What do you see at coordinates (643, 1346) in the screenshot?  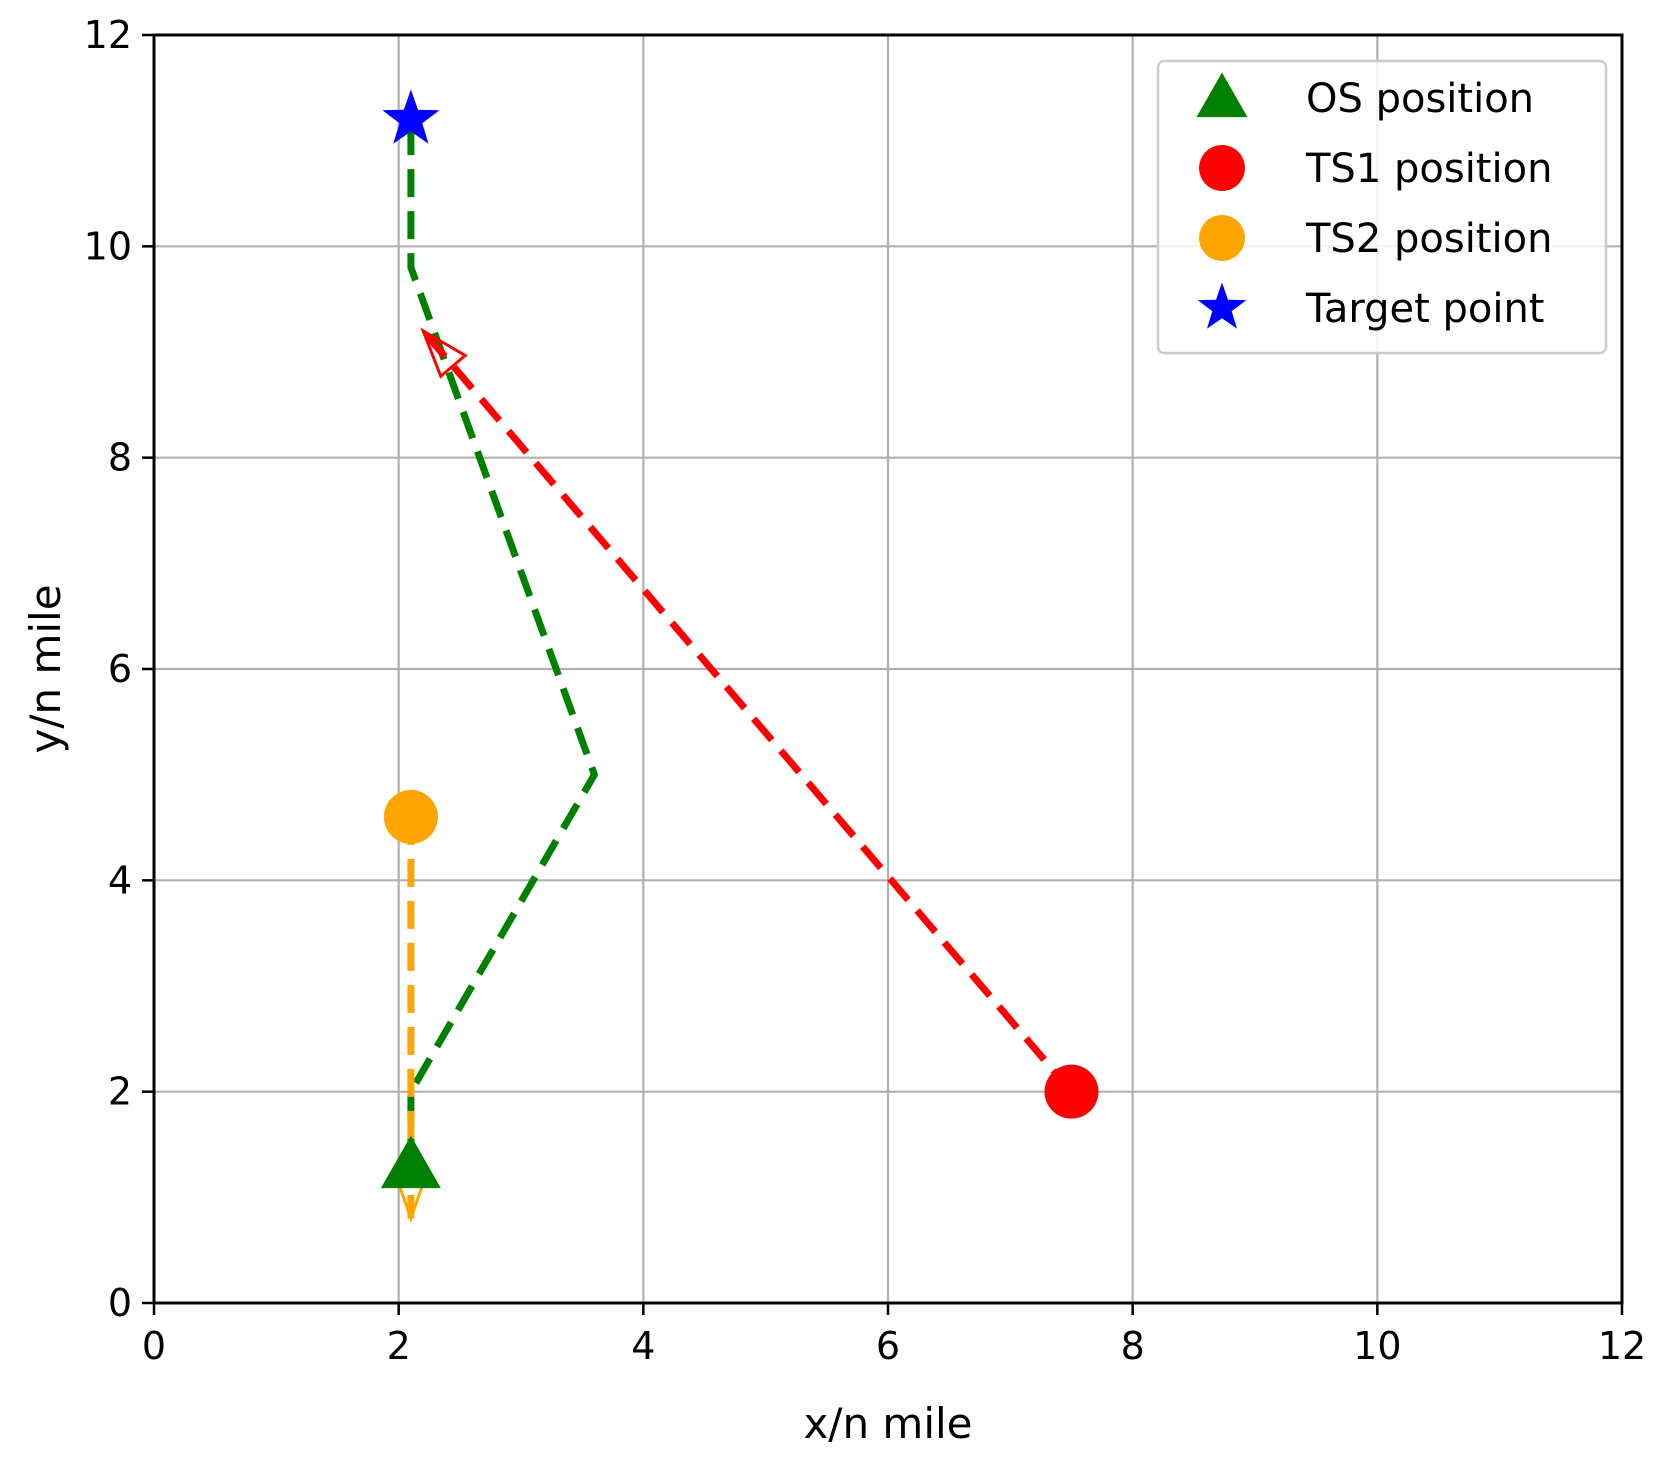 I see `x-tick-label: 4` at bounding box center [643, 1346].